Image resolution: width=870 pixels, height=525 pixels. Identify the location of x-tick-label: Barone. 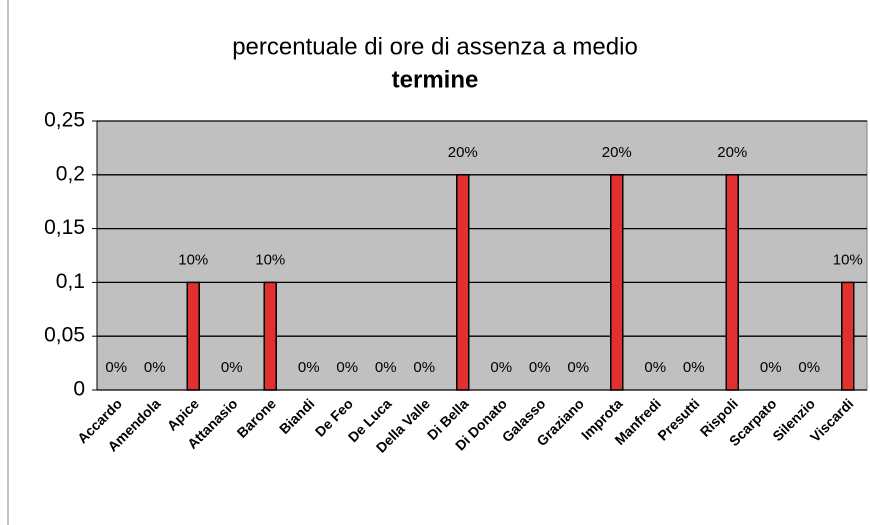
(257, 418).